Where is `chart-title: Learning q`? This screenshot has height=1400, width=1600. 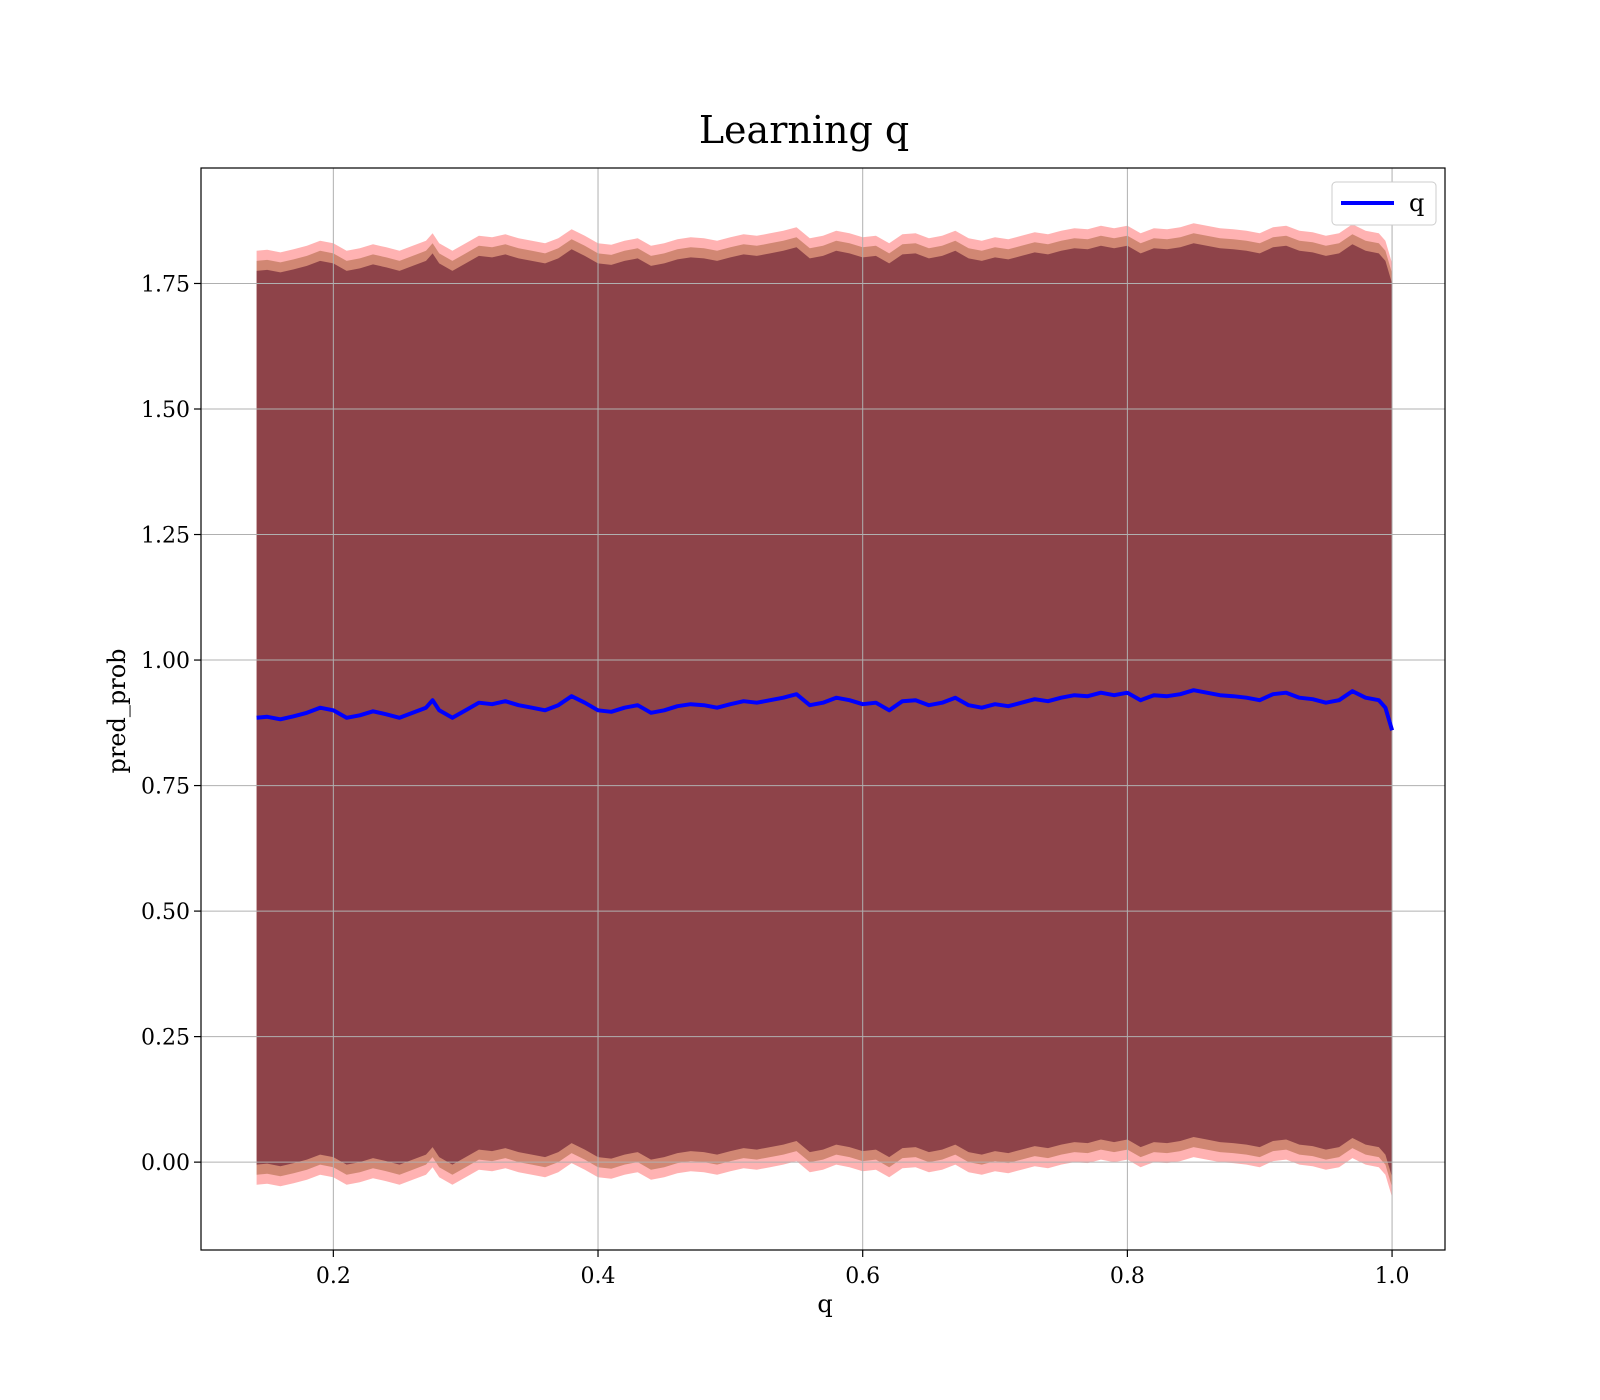 chart-title: Learning q is located at coordinates (804, 130).